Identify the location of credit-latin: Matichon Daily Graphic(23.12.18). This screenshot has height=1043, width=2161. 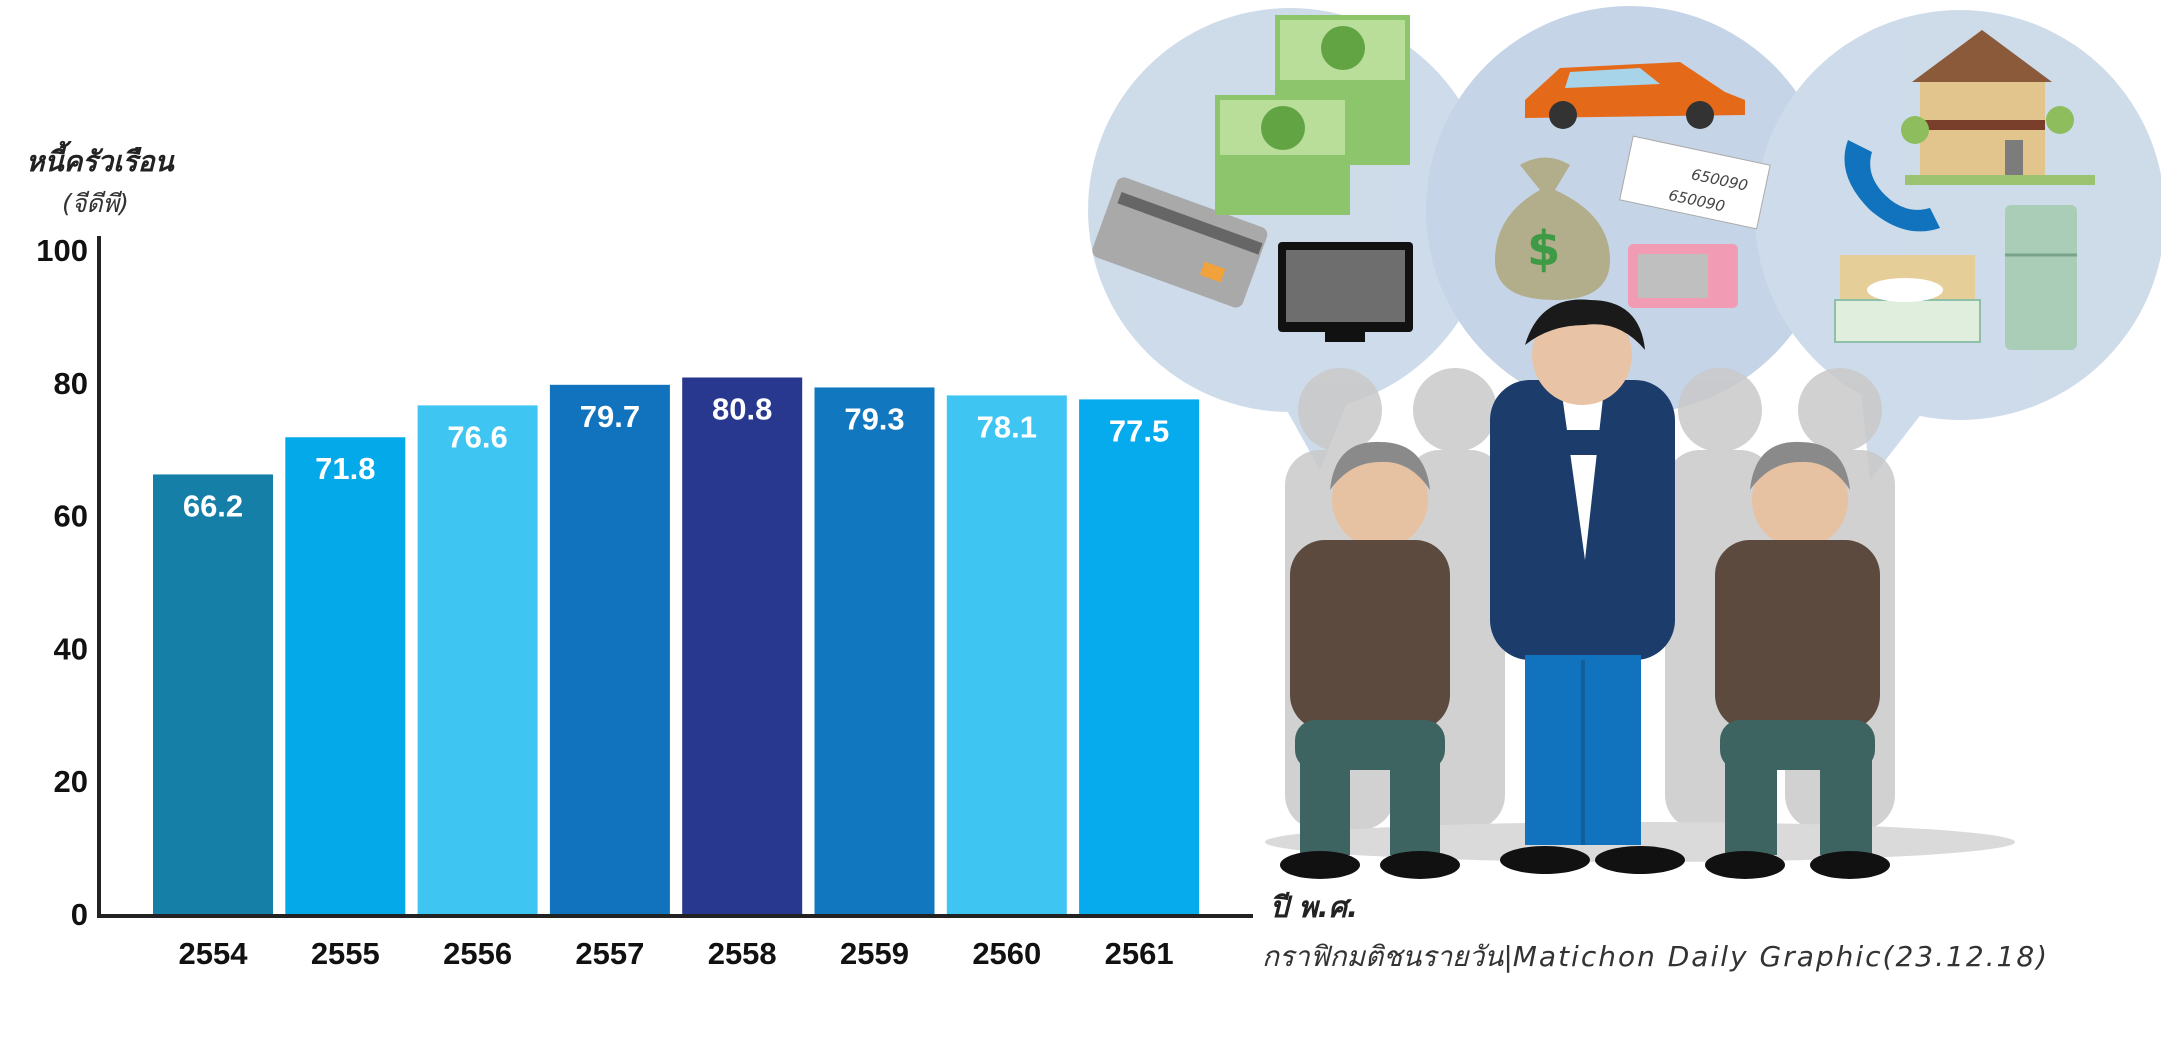
(1781, 956).